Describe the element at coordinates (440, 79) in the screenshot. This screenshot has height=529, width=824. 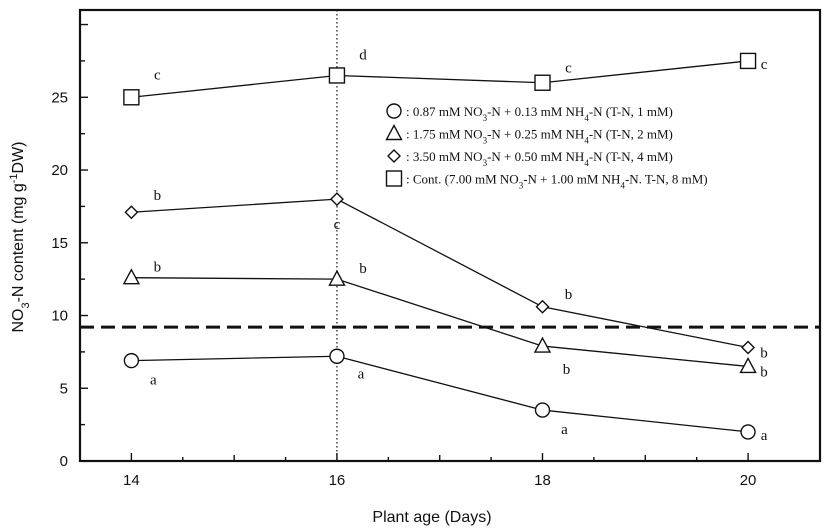
I see `series-line-8mM` at that location.